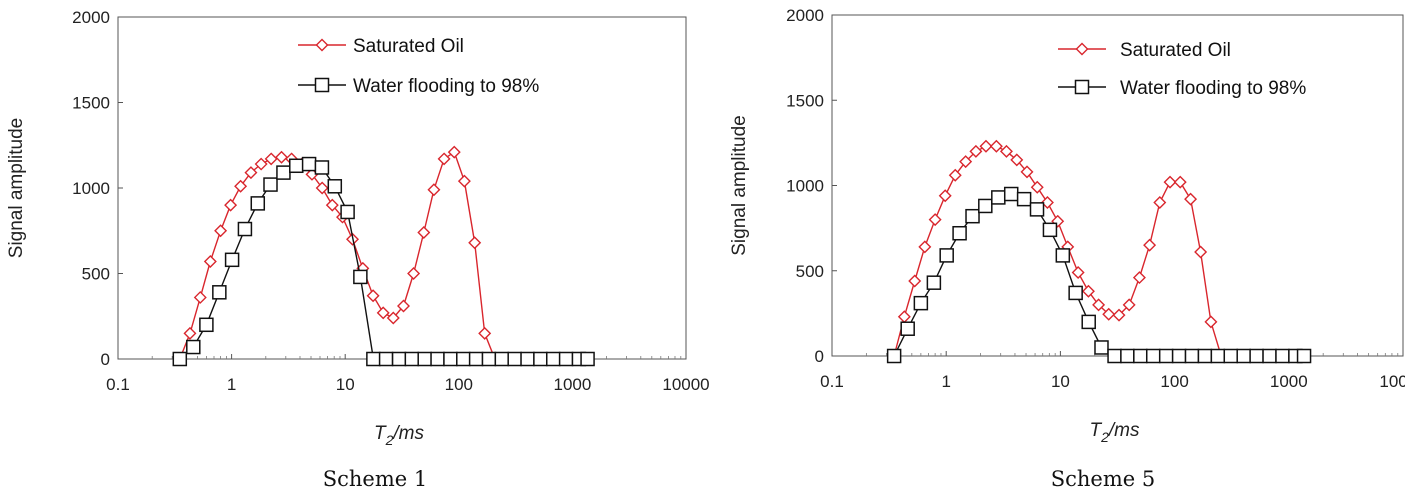 This screenshot has width=1405, height=492. Describe the element at coordinates (96, 274) in the screenshot. I see `y-tick-label: 500` at that location.